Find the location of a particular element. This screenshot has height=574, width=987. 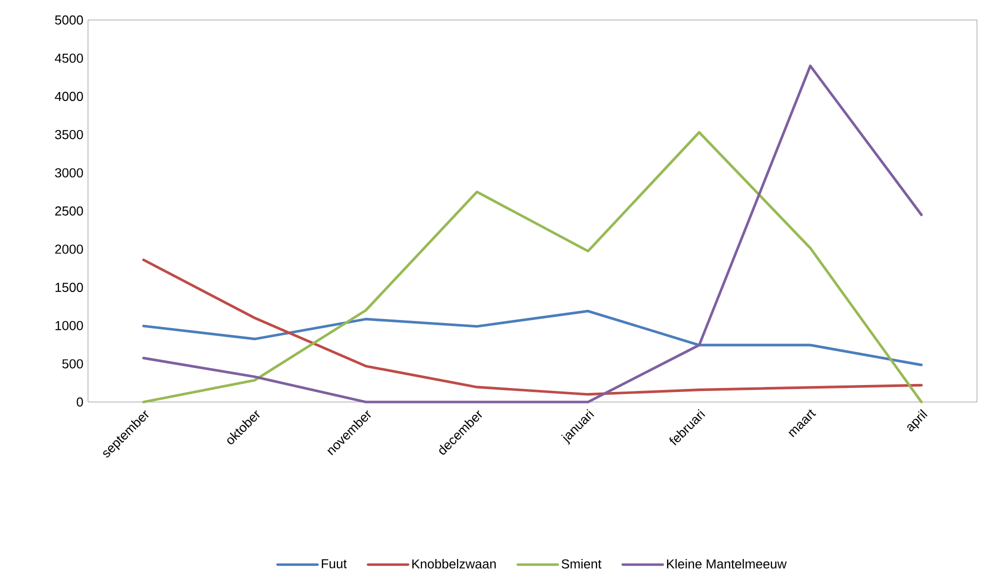

y-tick-label: 500 is located at coordinates (72, 363).